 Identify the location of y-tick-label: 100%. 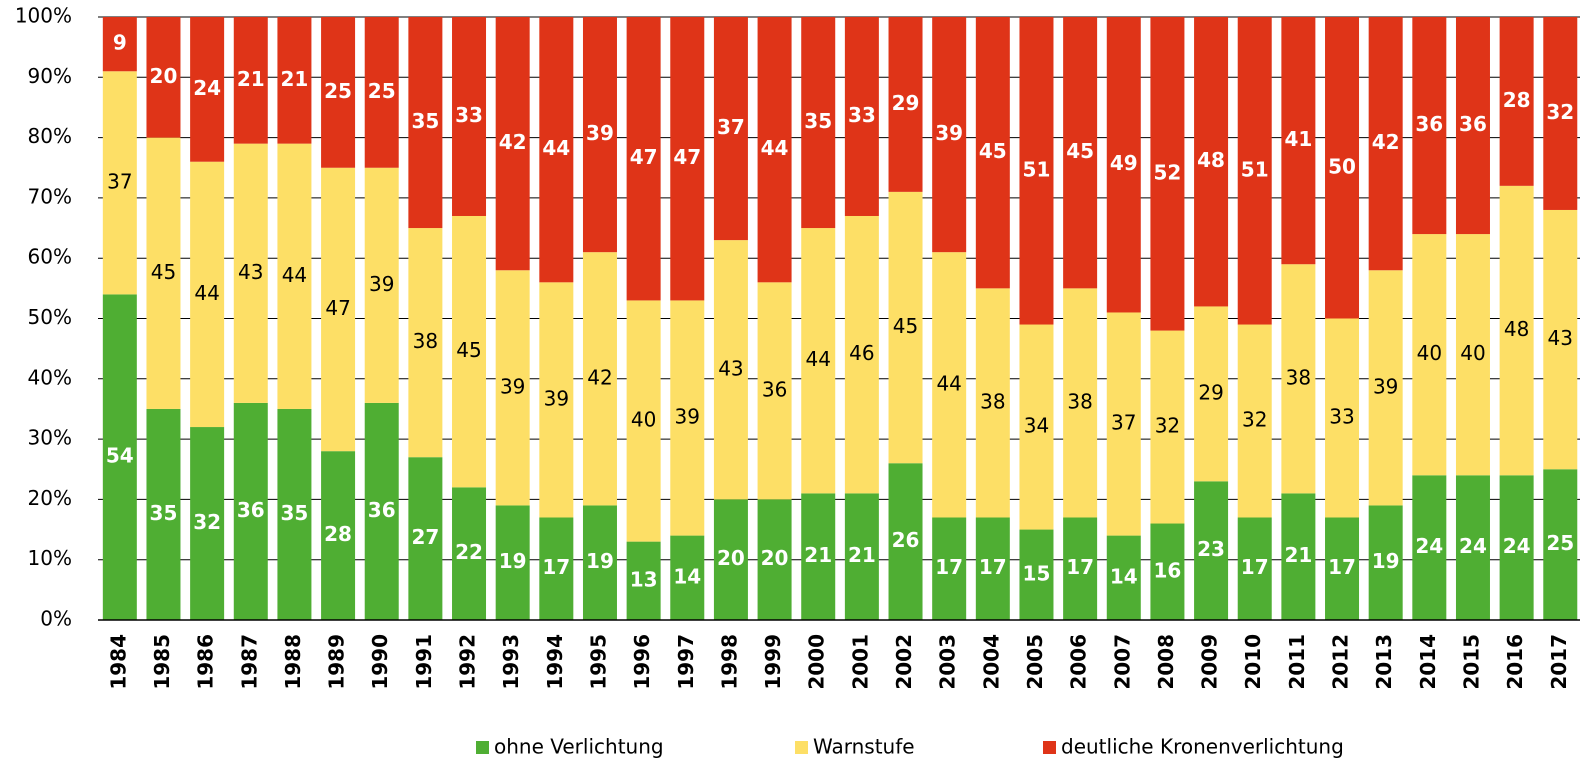
(43, 16).